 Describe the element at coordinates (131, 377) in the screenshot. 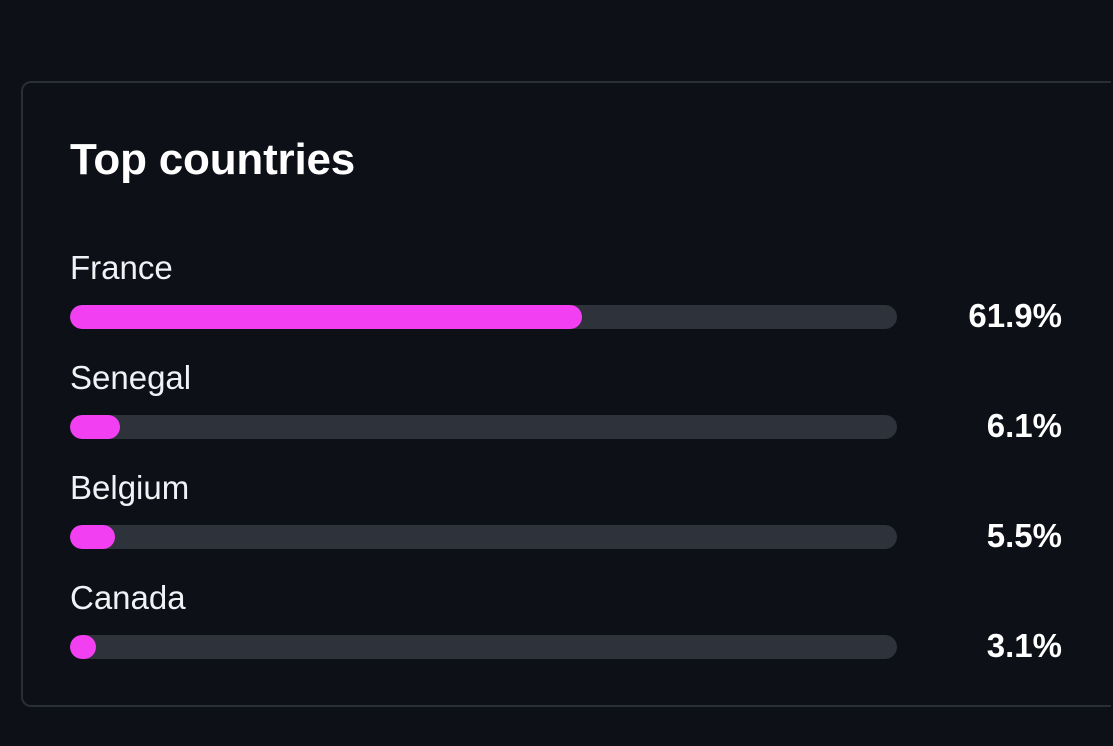

I see `country-name: Senegal` at that location.